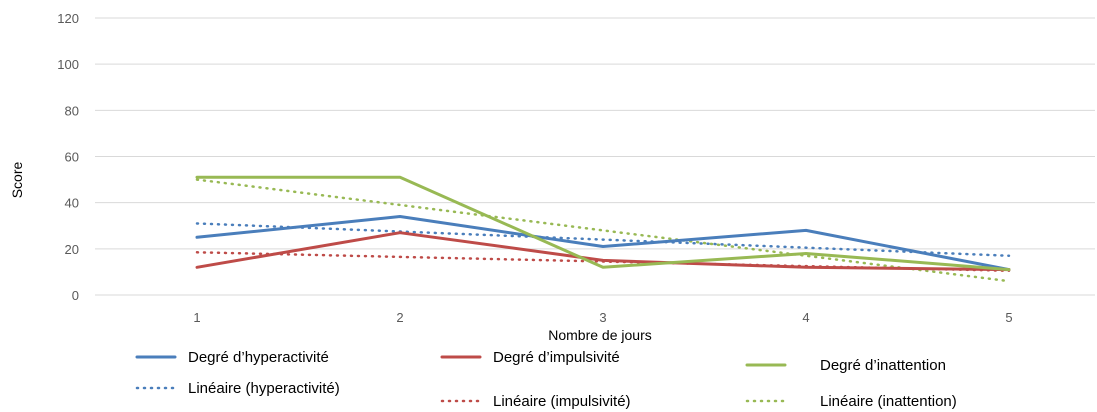  Describe the element at coordinates (805, 317) in the screenshot. I see `x-tick-label: 4` at that location.